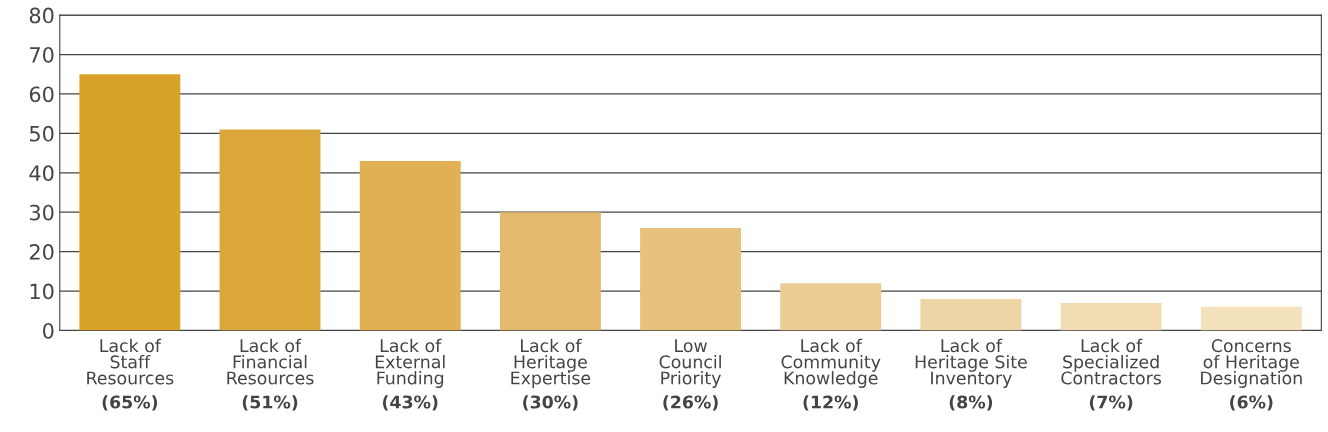 The height and width of the screenshot is (432, 1328). Describe the element at coordinates (1251, 403) in the screenshot. I see `data-label: (6%)` at that location.